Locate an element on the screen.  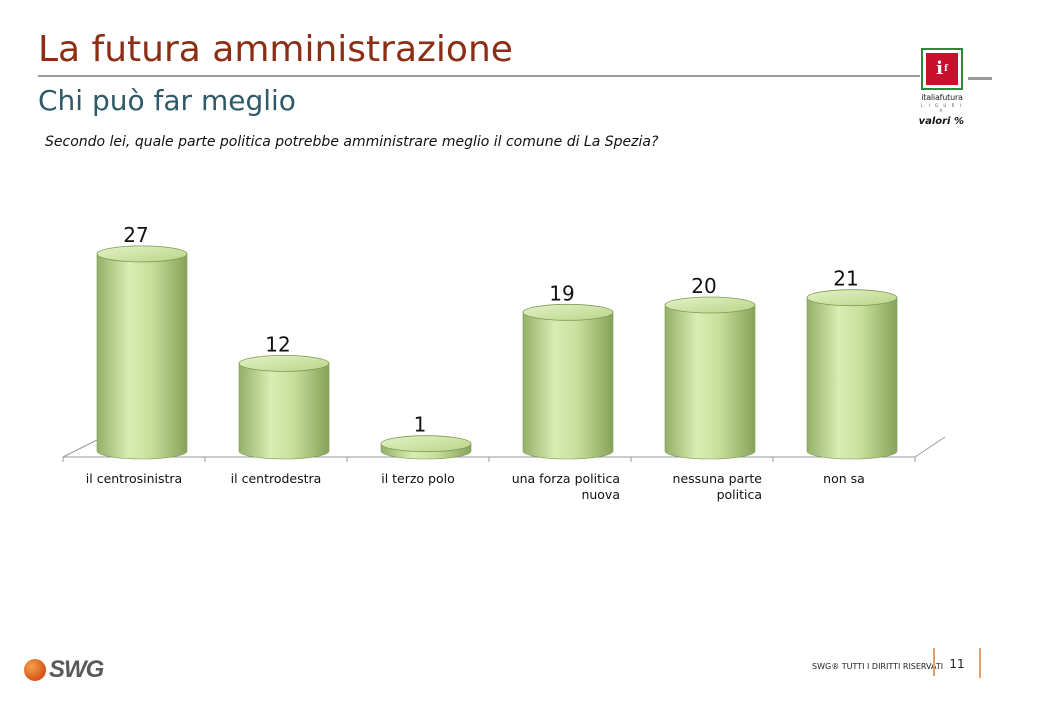
x-tick-label-line: non sa is located at coordinates (844, 478).